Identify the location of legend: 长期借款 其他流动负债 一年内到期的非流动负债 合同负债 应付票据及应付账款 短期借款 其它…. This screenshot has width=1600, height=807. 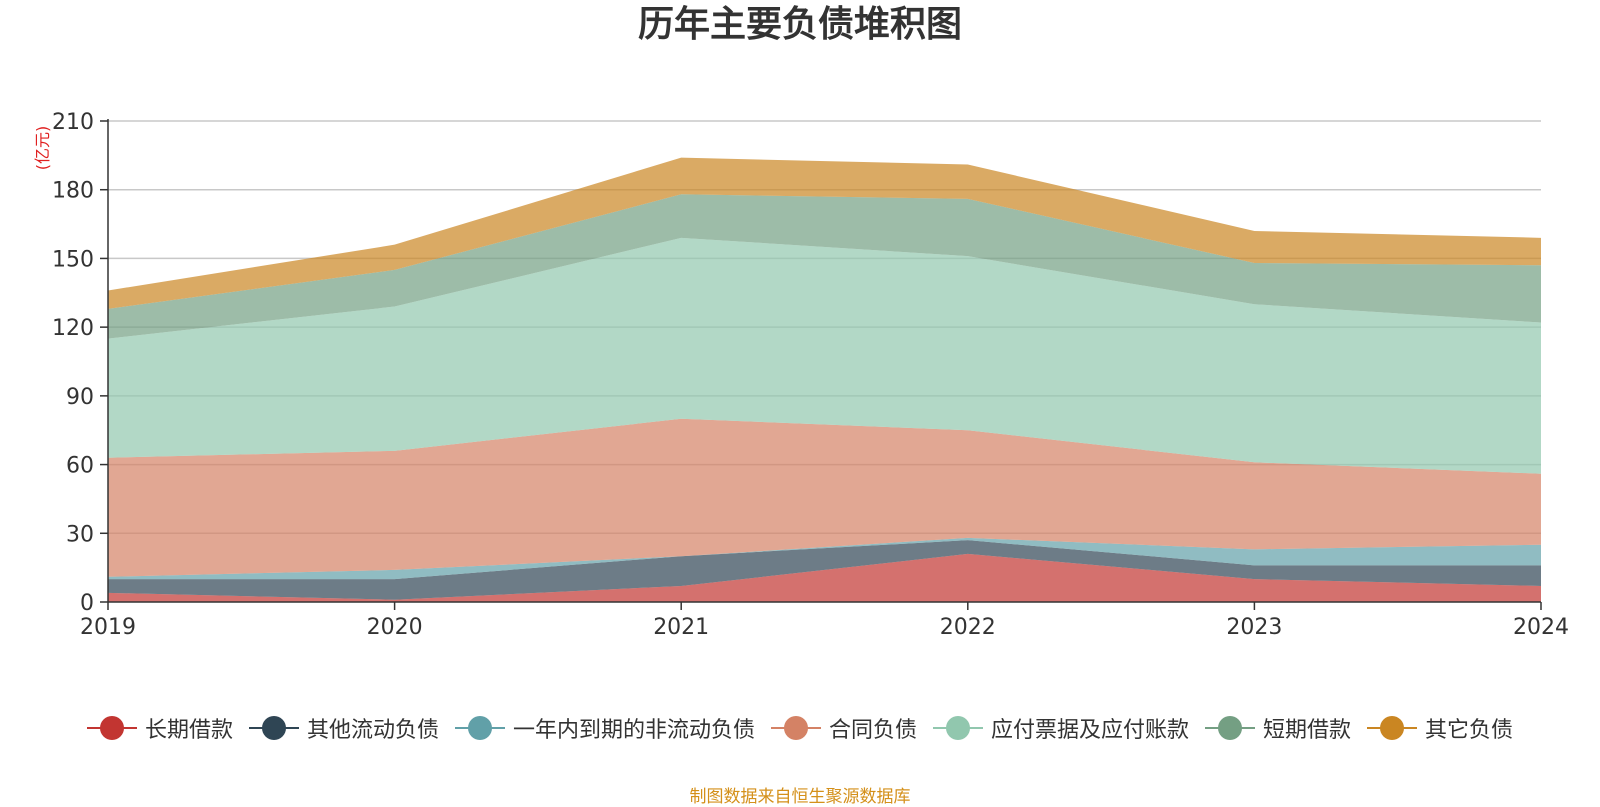
(800, 728).